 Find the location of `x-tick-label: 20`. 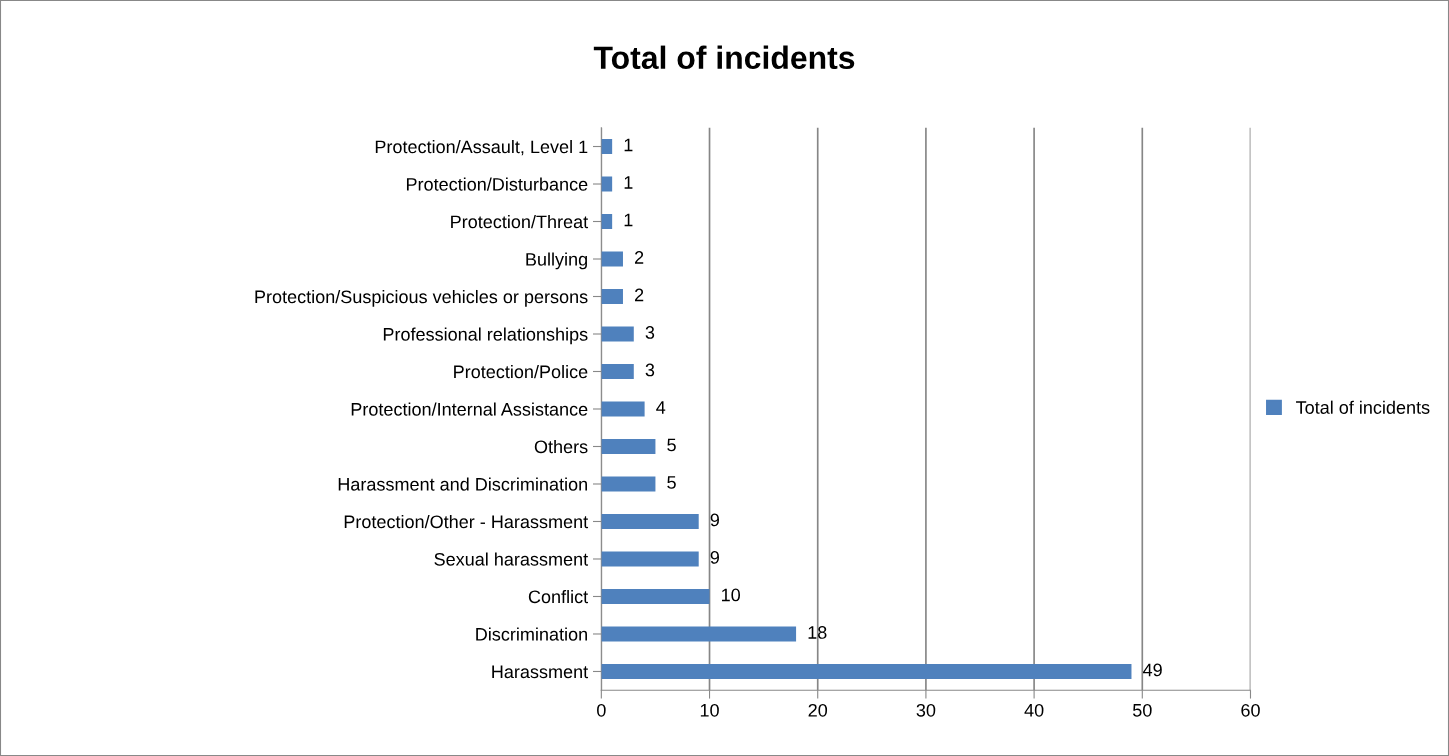

x-tick-label: 20 is located at coordinates (818, 710).